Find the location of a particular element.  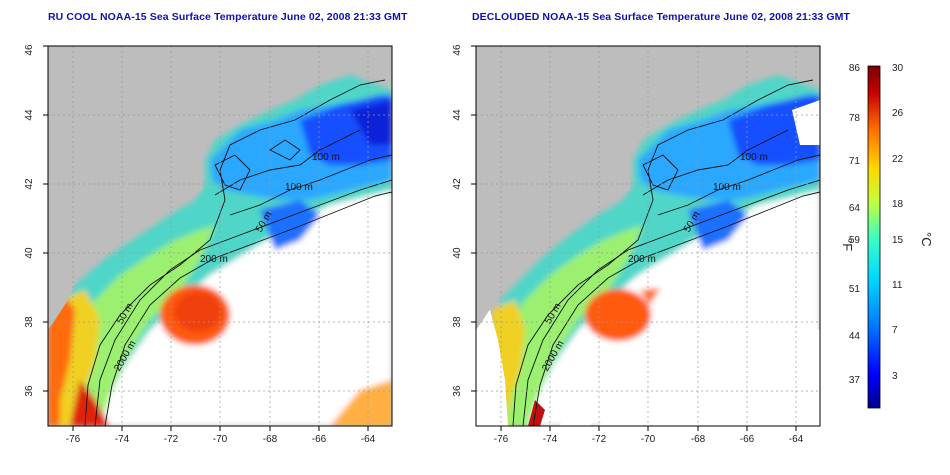

left-x-tick-74: -74 is located at coordinates (122, 439).